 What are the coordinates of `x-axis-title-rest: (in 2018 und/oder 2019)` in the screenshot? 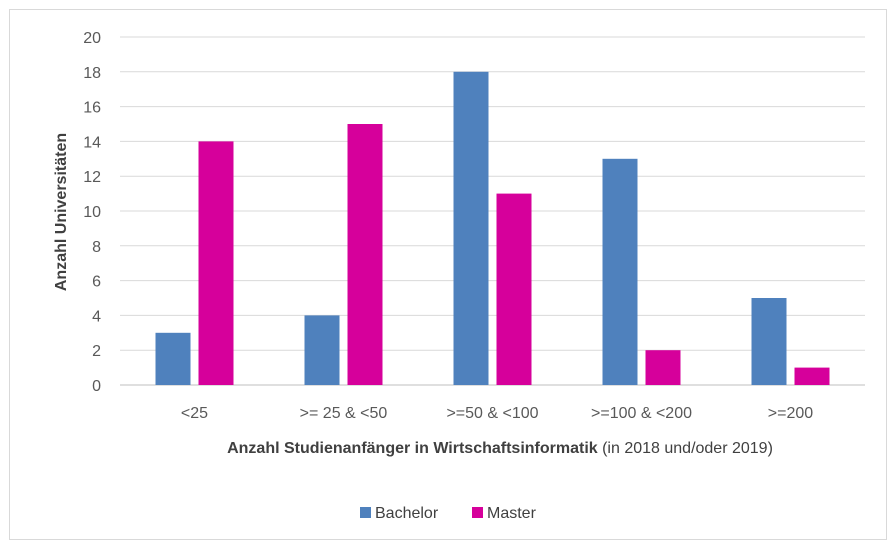 It's located at (685, 448).